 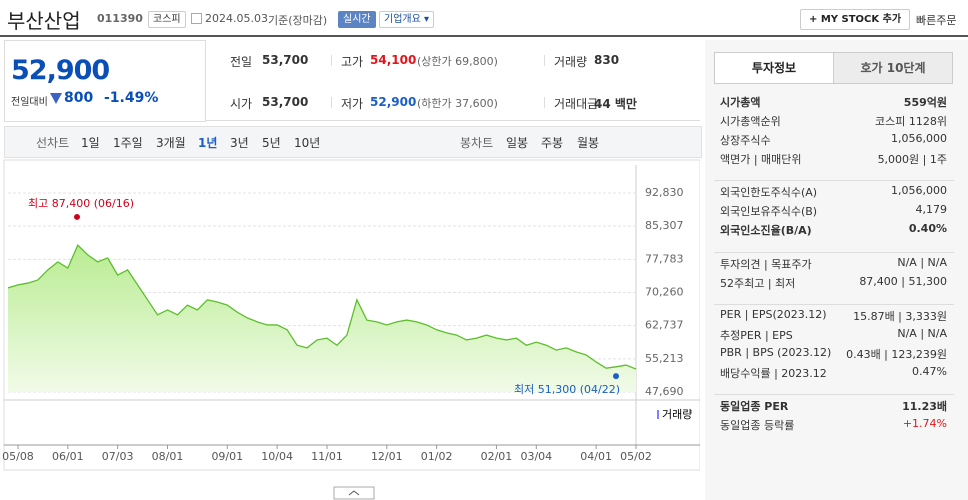 I want to click on extreme-marker, so click(x=77, y=216).